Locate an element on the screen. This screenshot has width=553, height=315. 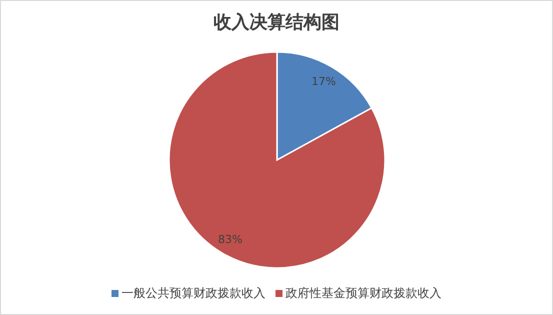
legend-label: 政府性基金预算财政拨款收入 is located at coordinates (364, 293).